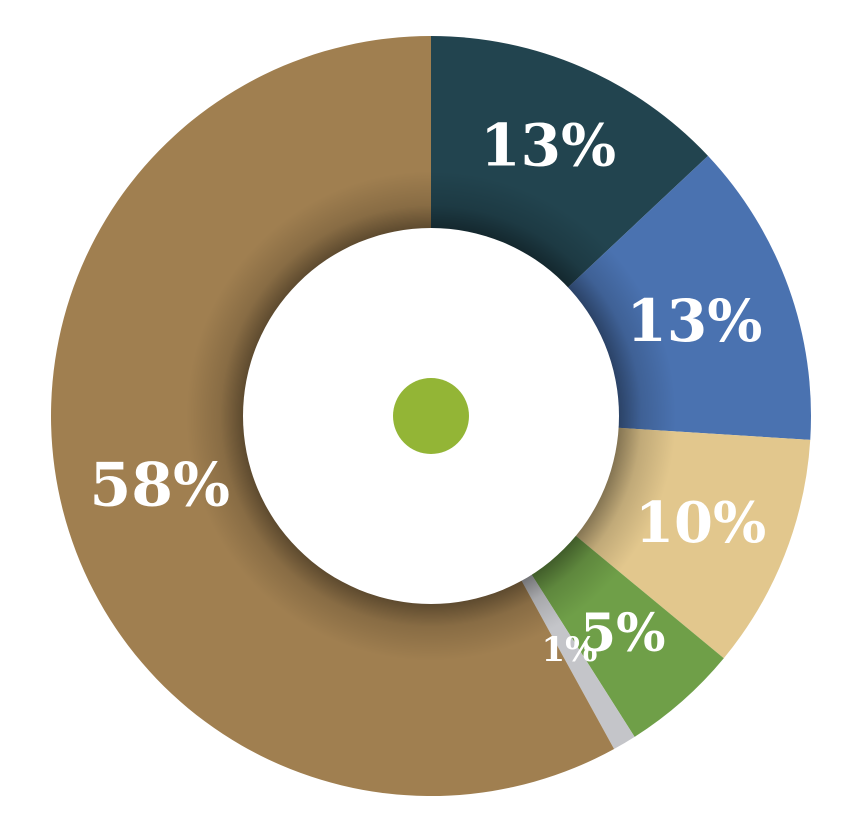  I want to click on slice-label-1: 13%, so click(548, 145).